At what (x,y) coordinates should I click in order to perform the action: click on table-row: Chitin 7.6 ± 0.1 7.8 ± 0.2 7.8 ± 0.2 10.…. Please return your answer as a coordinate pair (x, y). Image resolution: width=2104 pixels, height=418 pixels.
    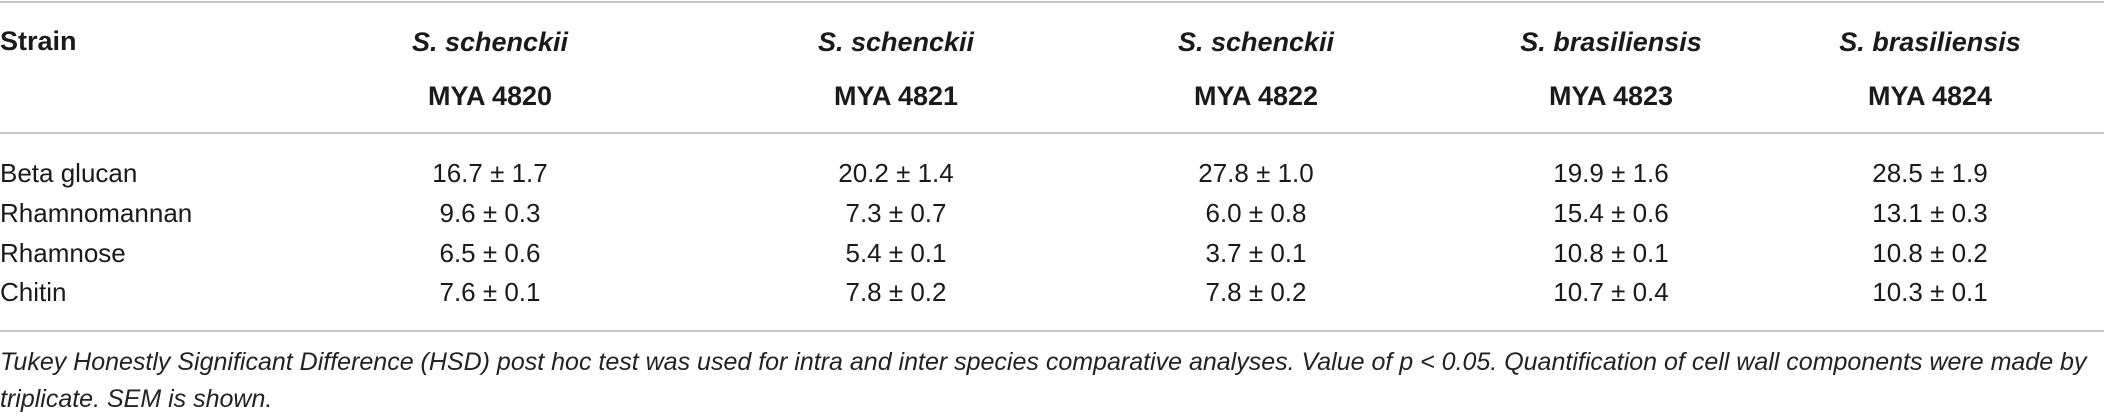
    Looking at the image, I should click on (1052, 297).